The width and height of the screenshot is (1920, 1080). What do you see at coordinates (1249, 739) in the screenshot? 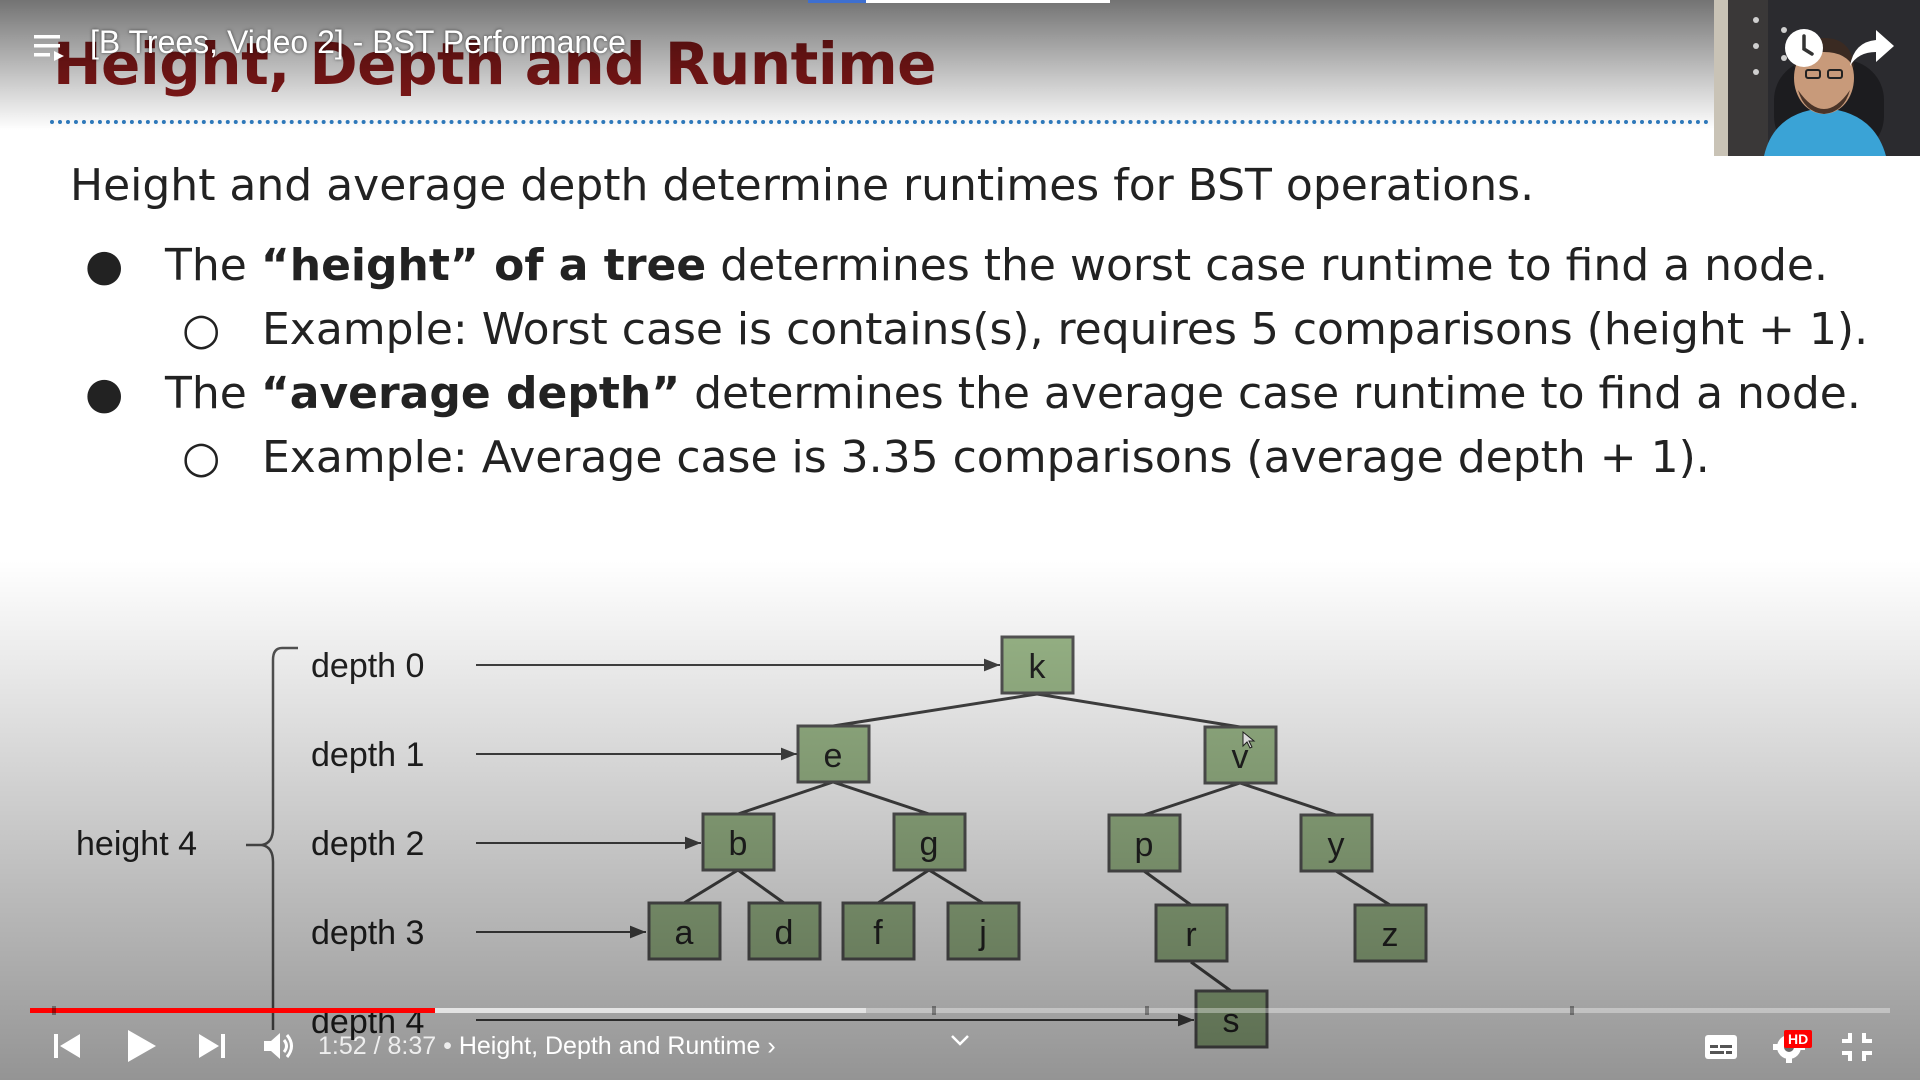
I see `mouse-cursor-icon` at bounding box center [1249, 739].